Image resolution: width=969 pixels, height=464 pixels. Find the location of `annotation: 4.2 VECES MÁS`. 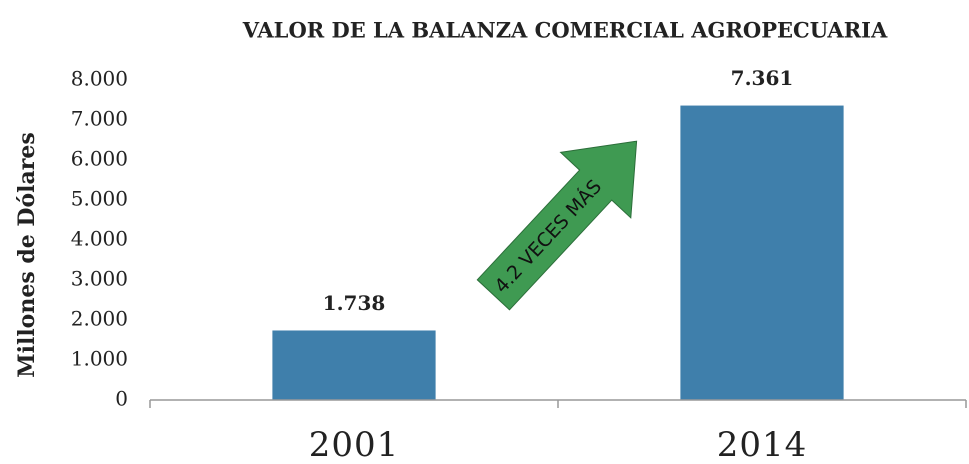

annotation: 4.2 VECES MÁS is located at coordinates (548, 236).